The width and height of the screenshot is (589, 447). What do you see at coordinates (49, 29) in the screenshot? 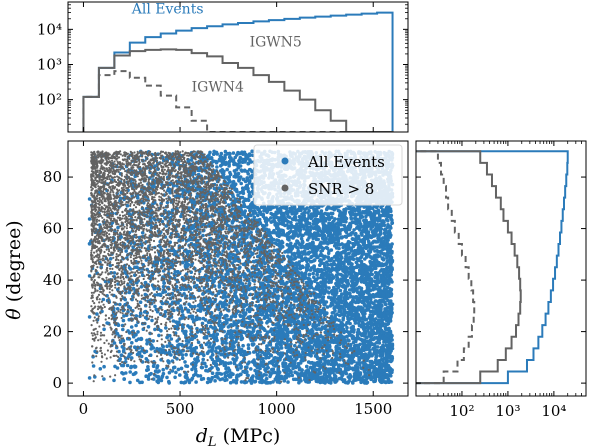
I see `top-y-tick-label: 10⁴` at bounding box center [49, 29].